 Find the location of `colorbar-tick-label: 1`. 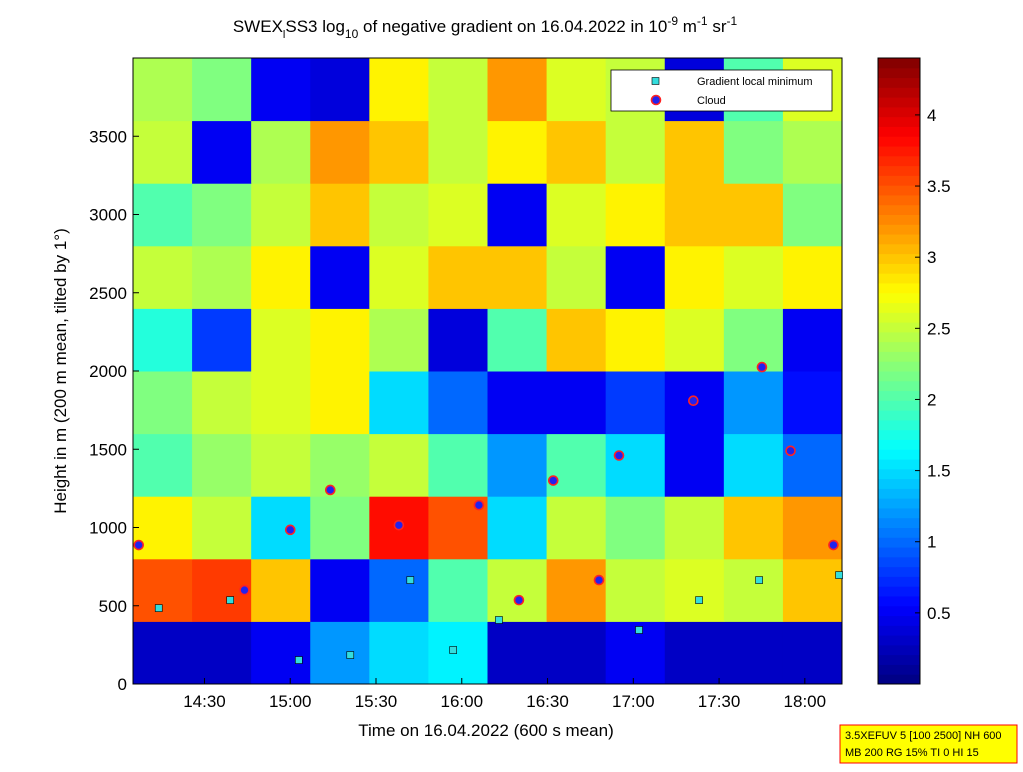

colorbar-tick-label: 1 is located at coordinates (931, 542).